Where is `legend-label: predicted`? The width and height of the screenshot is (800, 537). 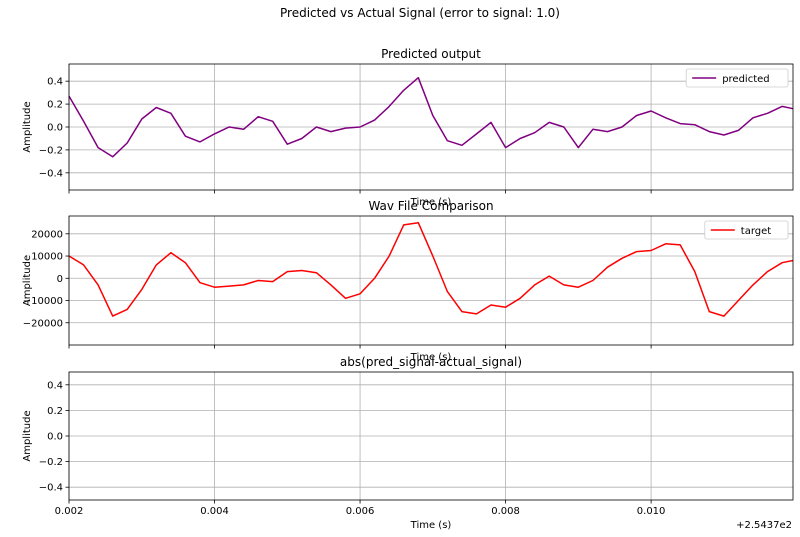
legend-label: predicted is located at coordinates (745, 79).